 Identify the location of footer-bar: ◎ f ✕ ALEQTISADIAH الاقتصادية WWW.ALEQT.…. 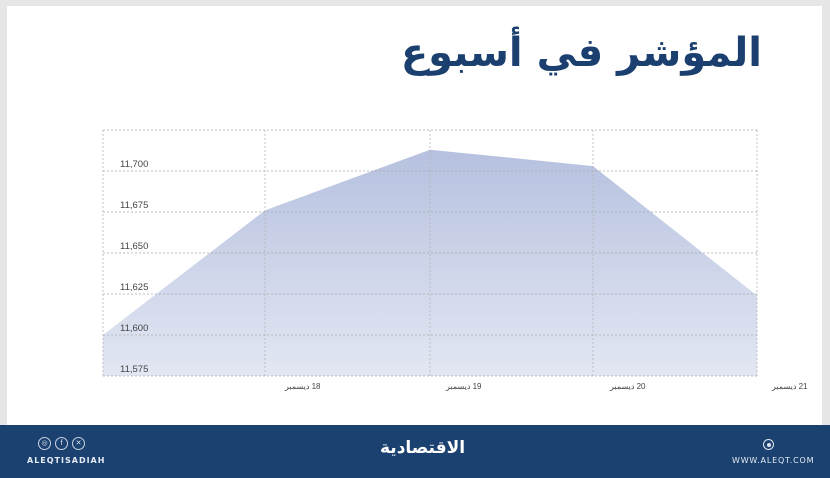
(415, 451).